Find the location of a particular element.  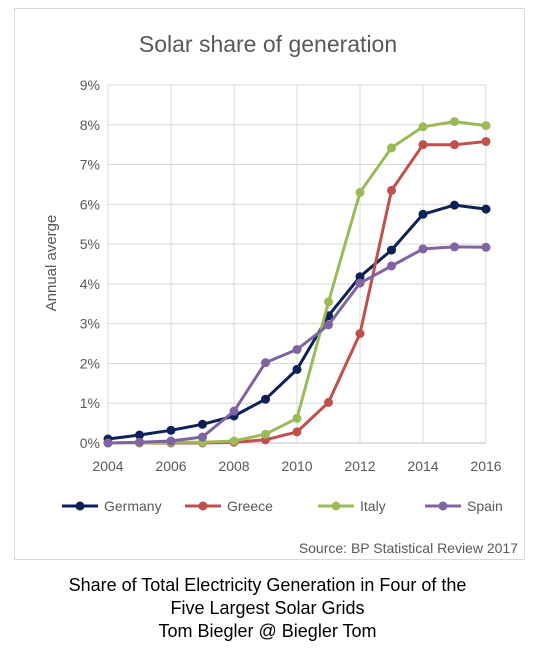

source-note: Source: BP Statistical Review 2017 is located at coordinates (408, 548).